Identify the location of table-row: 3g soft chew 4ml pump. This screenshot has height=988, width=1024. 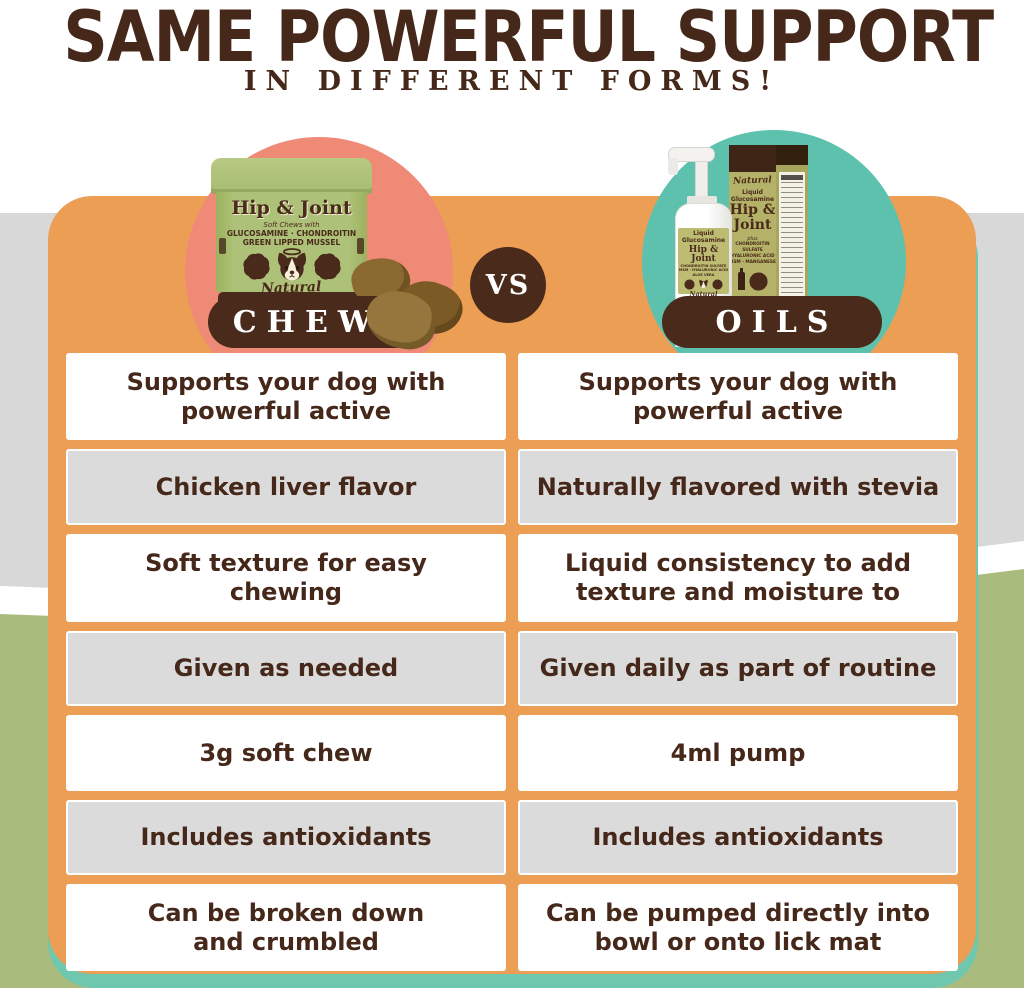
(512, 753).